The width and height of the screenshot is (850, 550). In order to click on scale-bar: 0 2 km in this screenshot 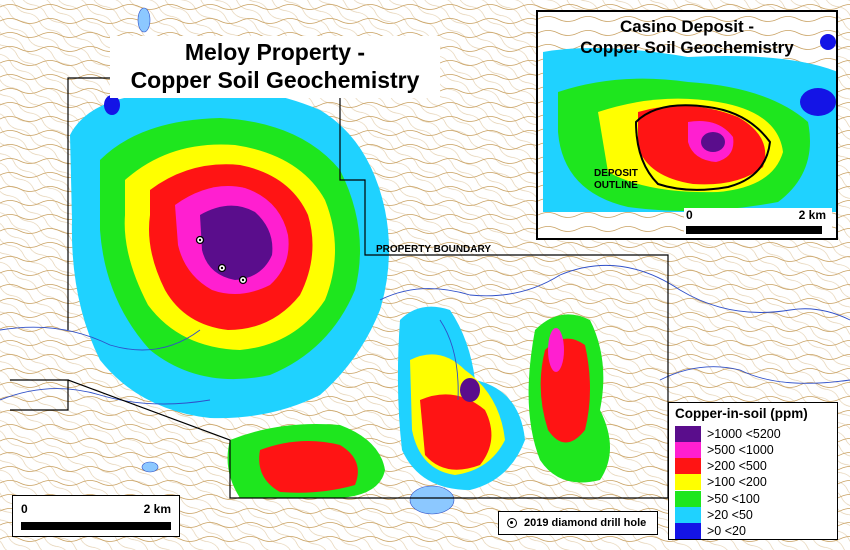, I will do `click(96, 516)`.